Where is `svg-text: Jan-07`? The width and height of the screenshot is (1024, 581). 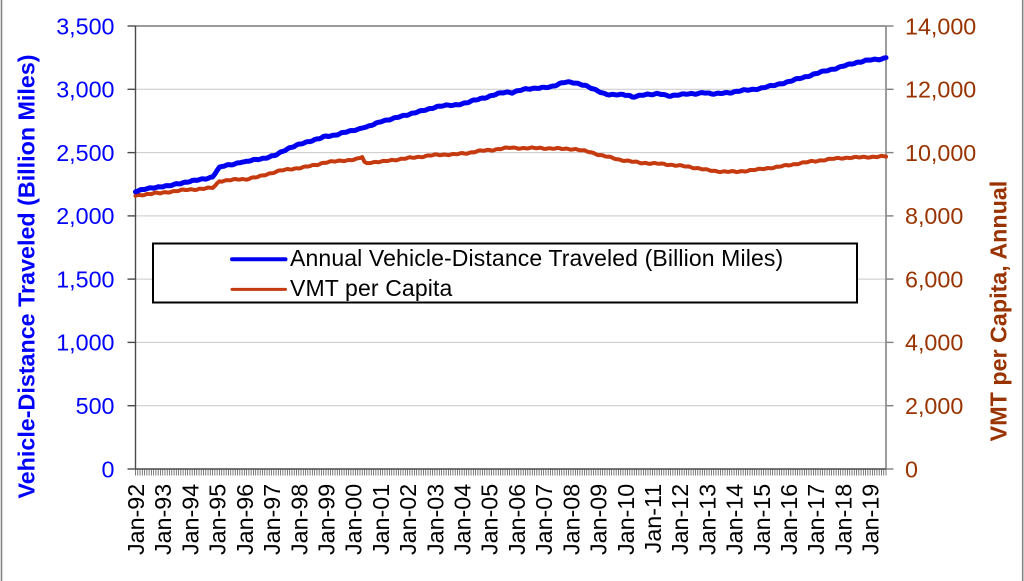 svg-text: Jan-07 is located at coordinates (544, 519).